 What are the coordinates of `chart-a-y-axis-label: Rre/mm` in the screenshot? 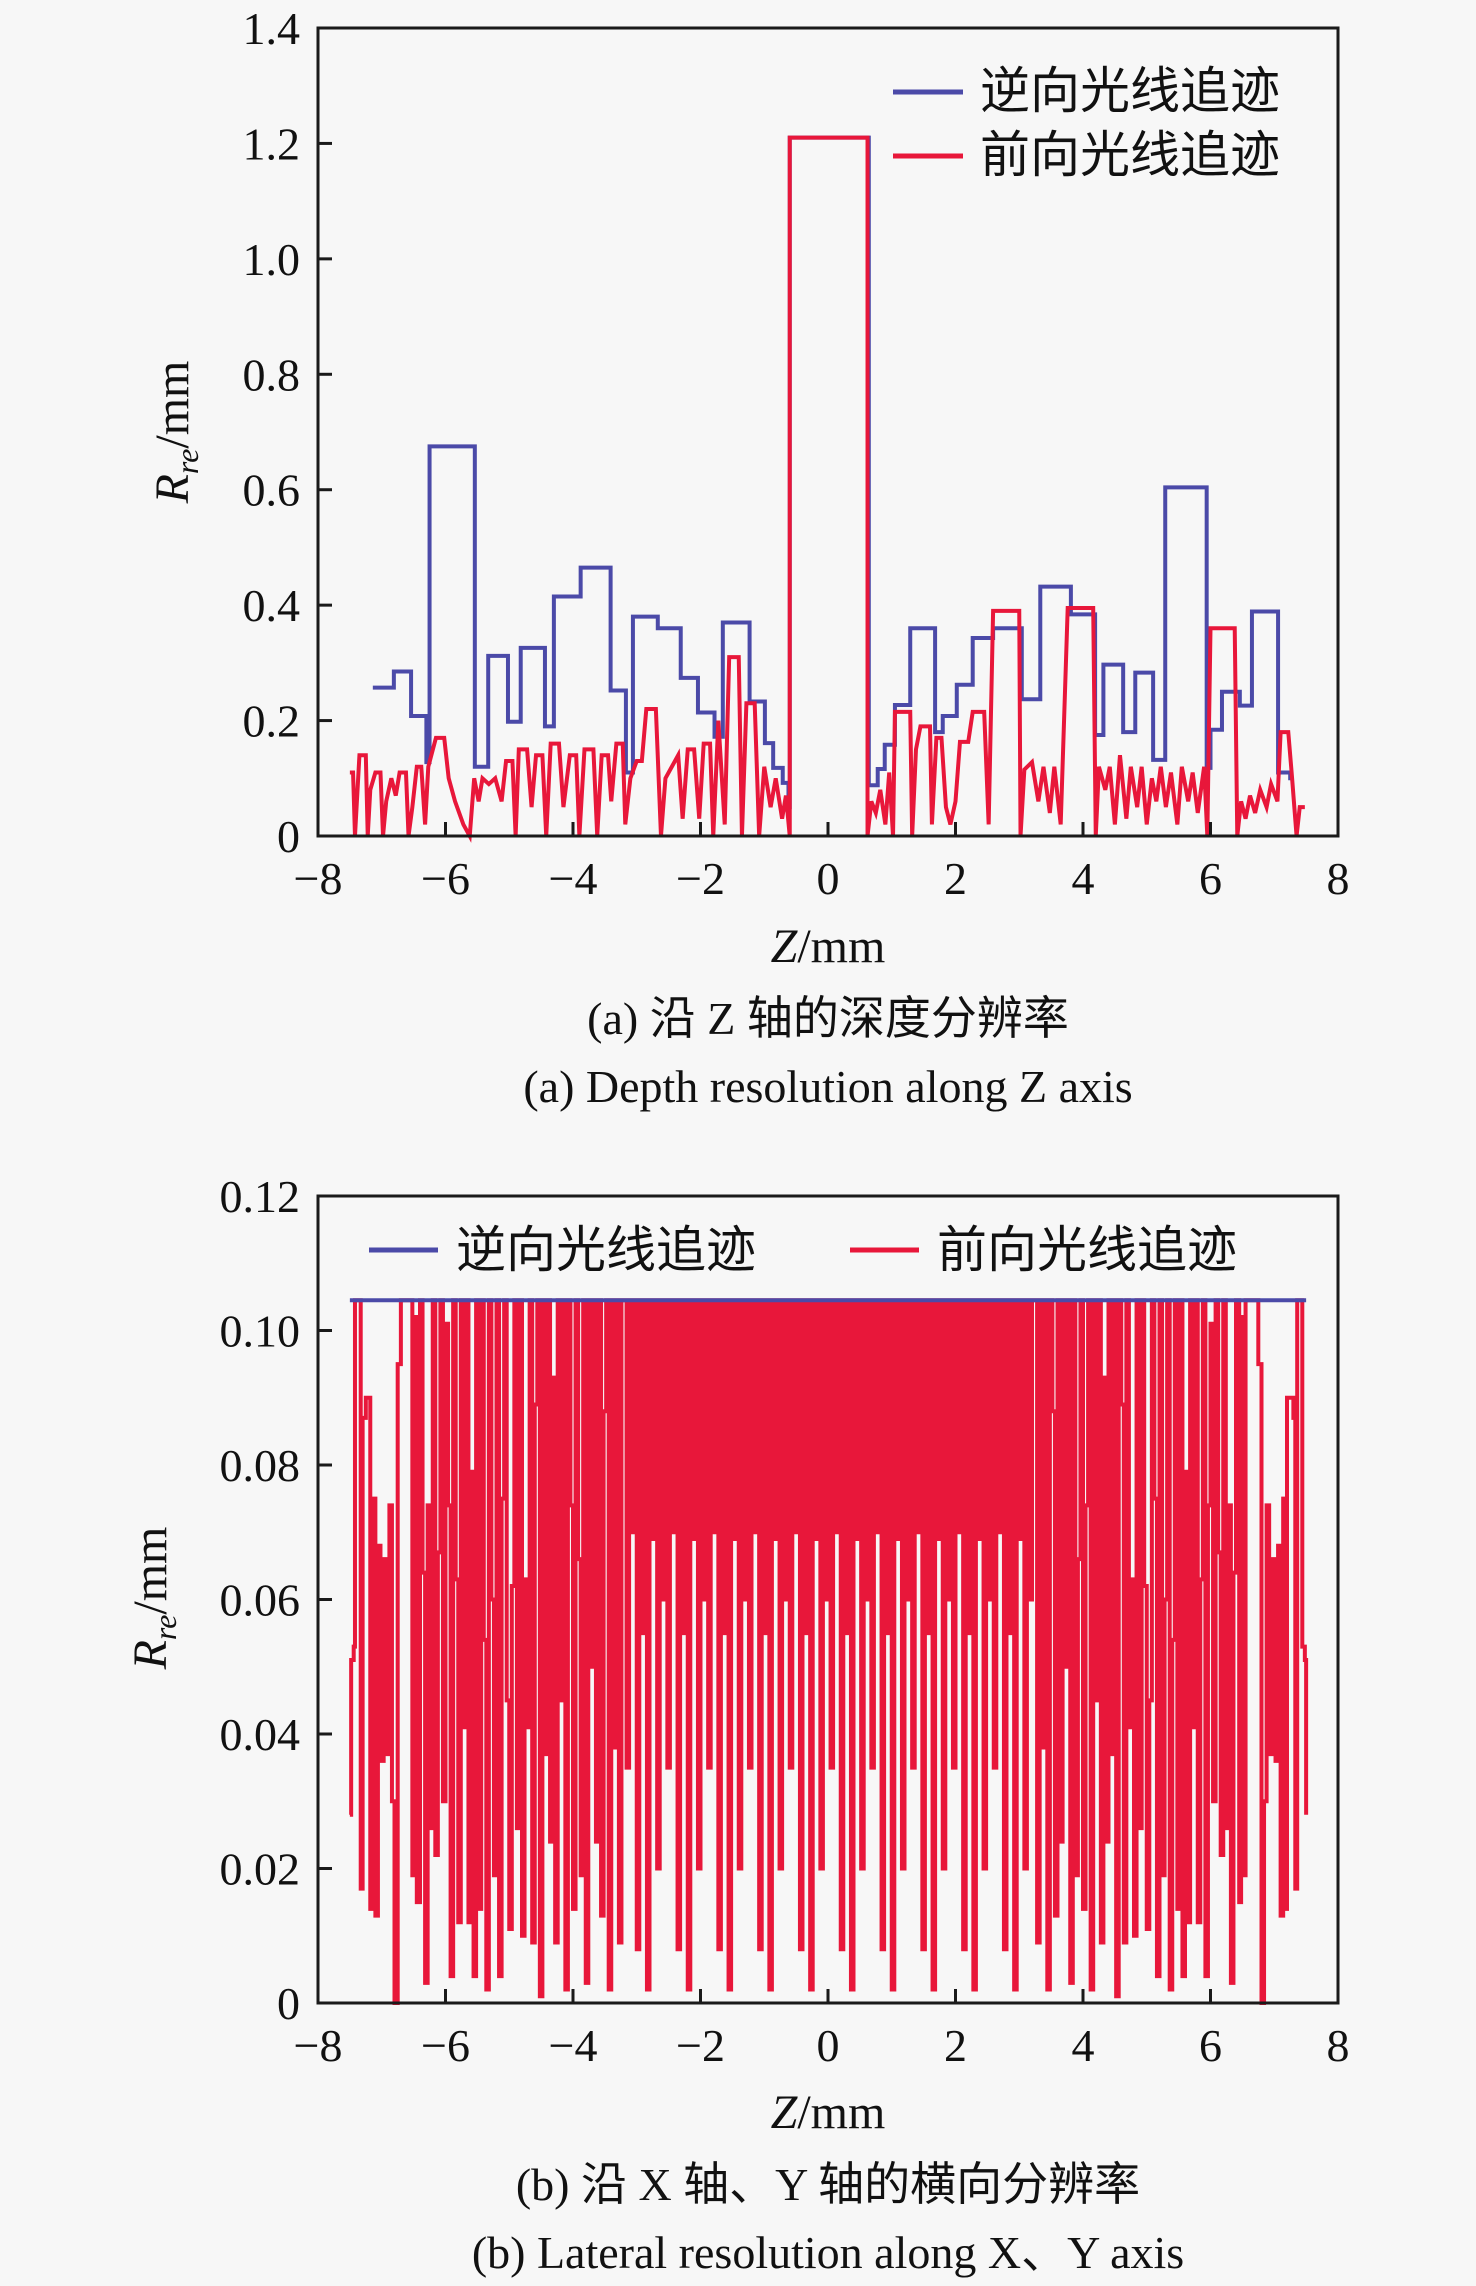 It's located at (175, 433).